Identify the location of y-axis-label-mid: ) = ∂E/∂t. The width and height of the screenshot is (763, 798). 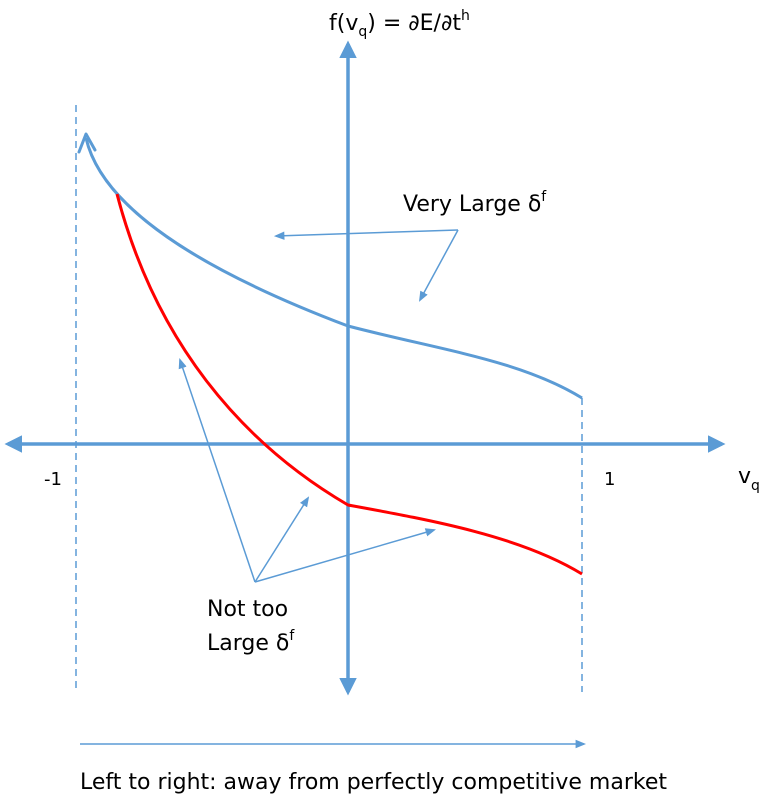
(414, 23).